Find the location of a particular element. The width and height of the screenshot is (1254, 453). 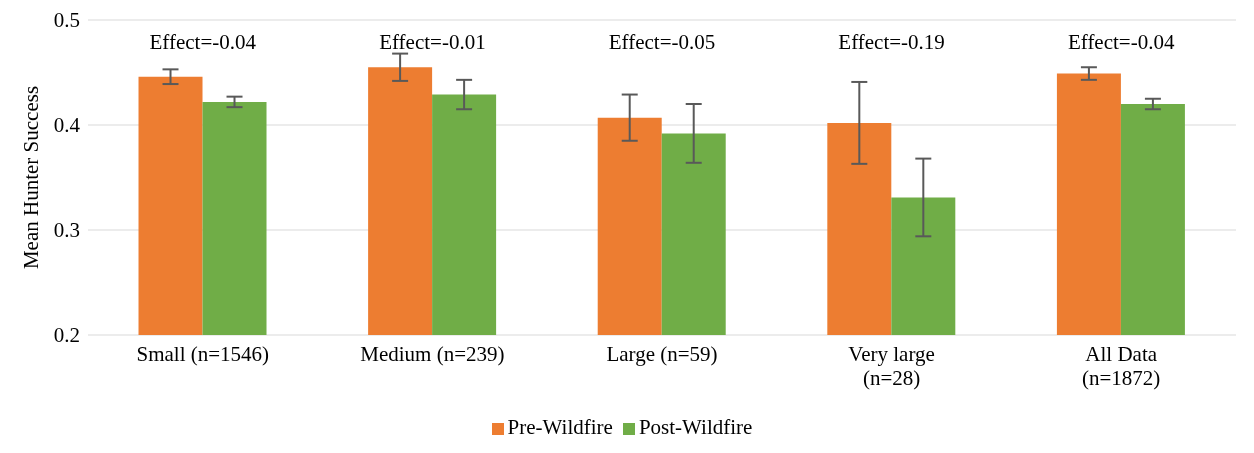

y-tick-label: 0.3 is located at coordinates (66, 230).